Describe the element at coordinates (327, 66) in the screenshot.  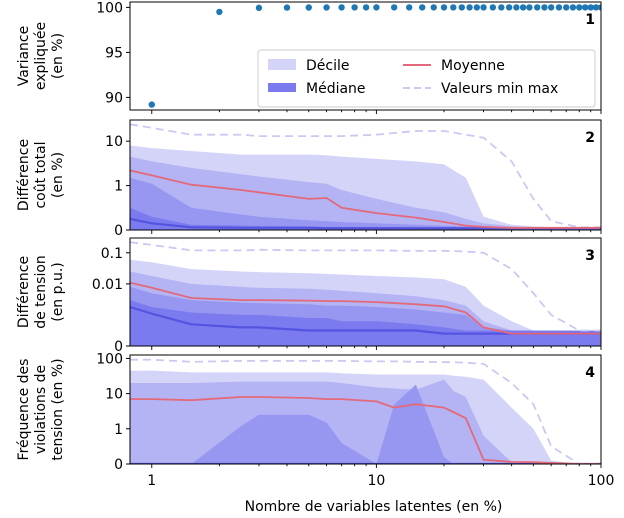
I see `legend-label: Décile` at that location.